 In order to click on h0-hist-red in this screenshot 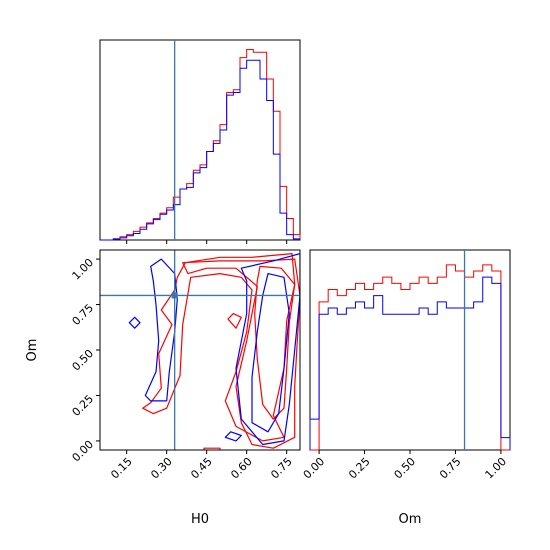, I will do `click(200, 145)`.